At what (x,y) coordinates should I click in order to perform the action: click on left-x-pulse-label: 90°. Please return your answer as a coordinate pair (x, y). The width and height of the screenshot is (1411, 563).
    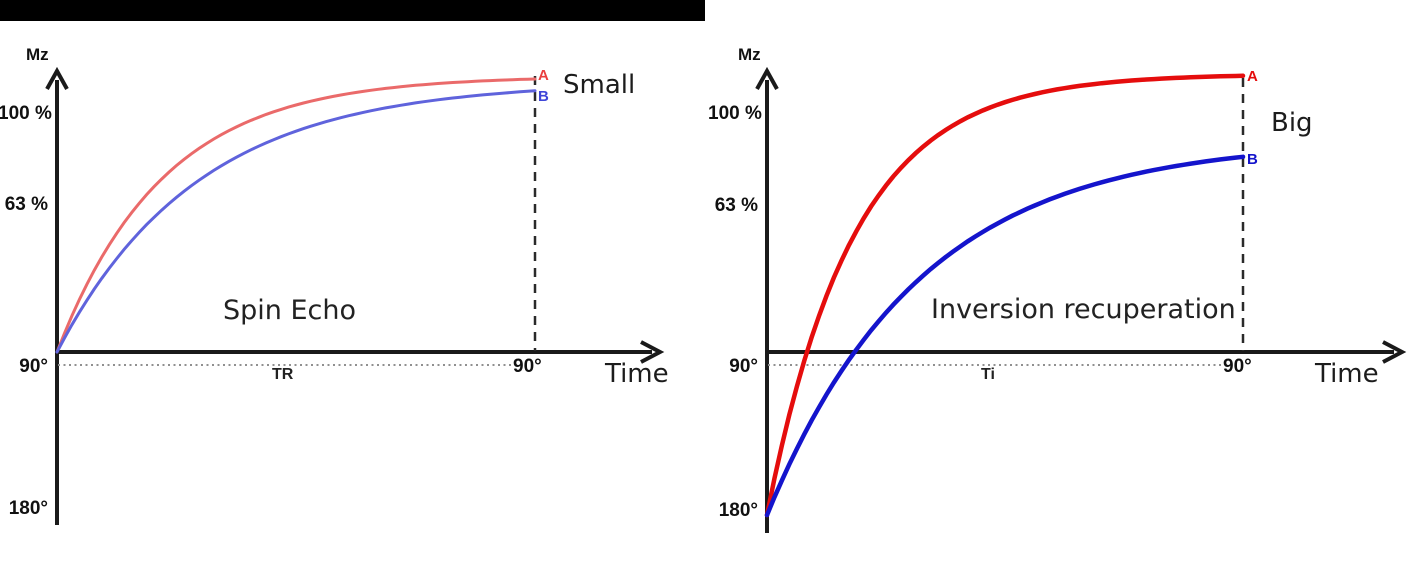
    Looking at the image, I should click on (527, 366).